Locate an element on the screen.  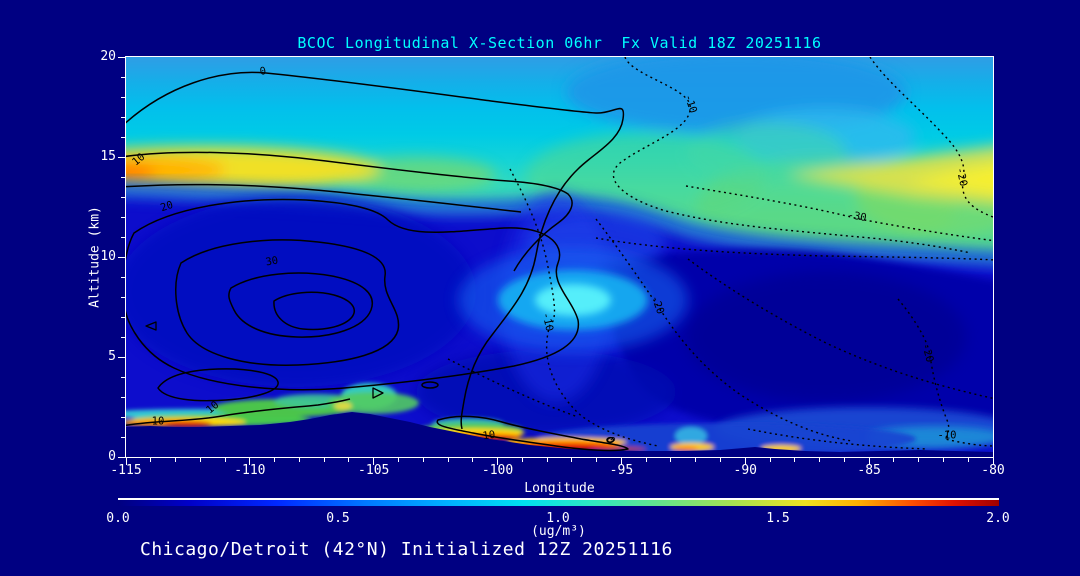
colorbar-gradient is located at coordinates (558, 503).